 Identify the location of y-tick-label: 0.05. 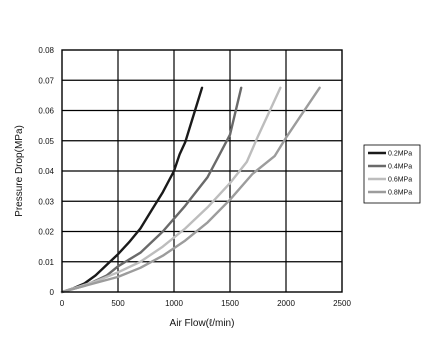
(46, 141).